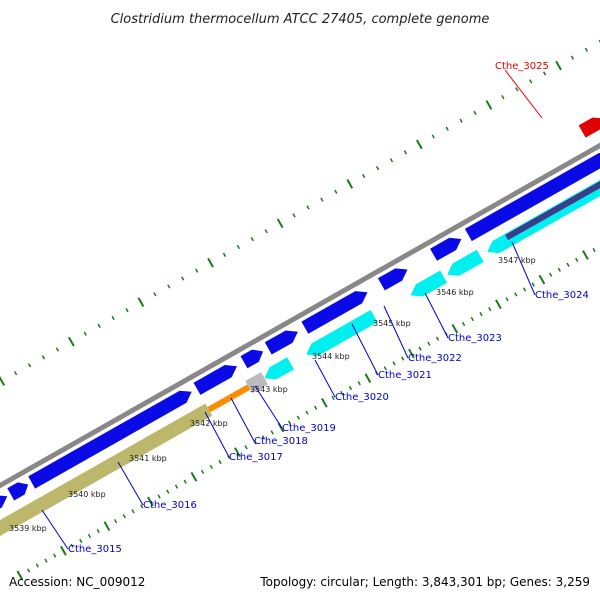 The image size is (600, 600). Describe the element at coordinates (170, 505) in the screenshot. I see `gene-label: Cthe_3016` at that location.